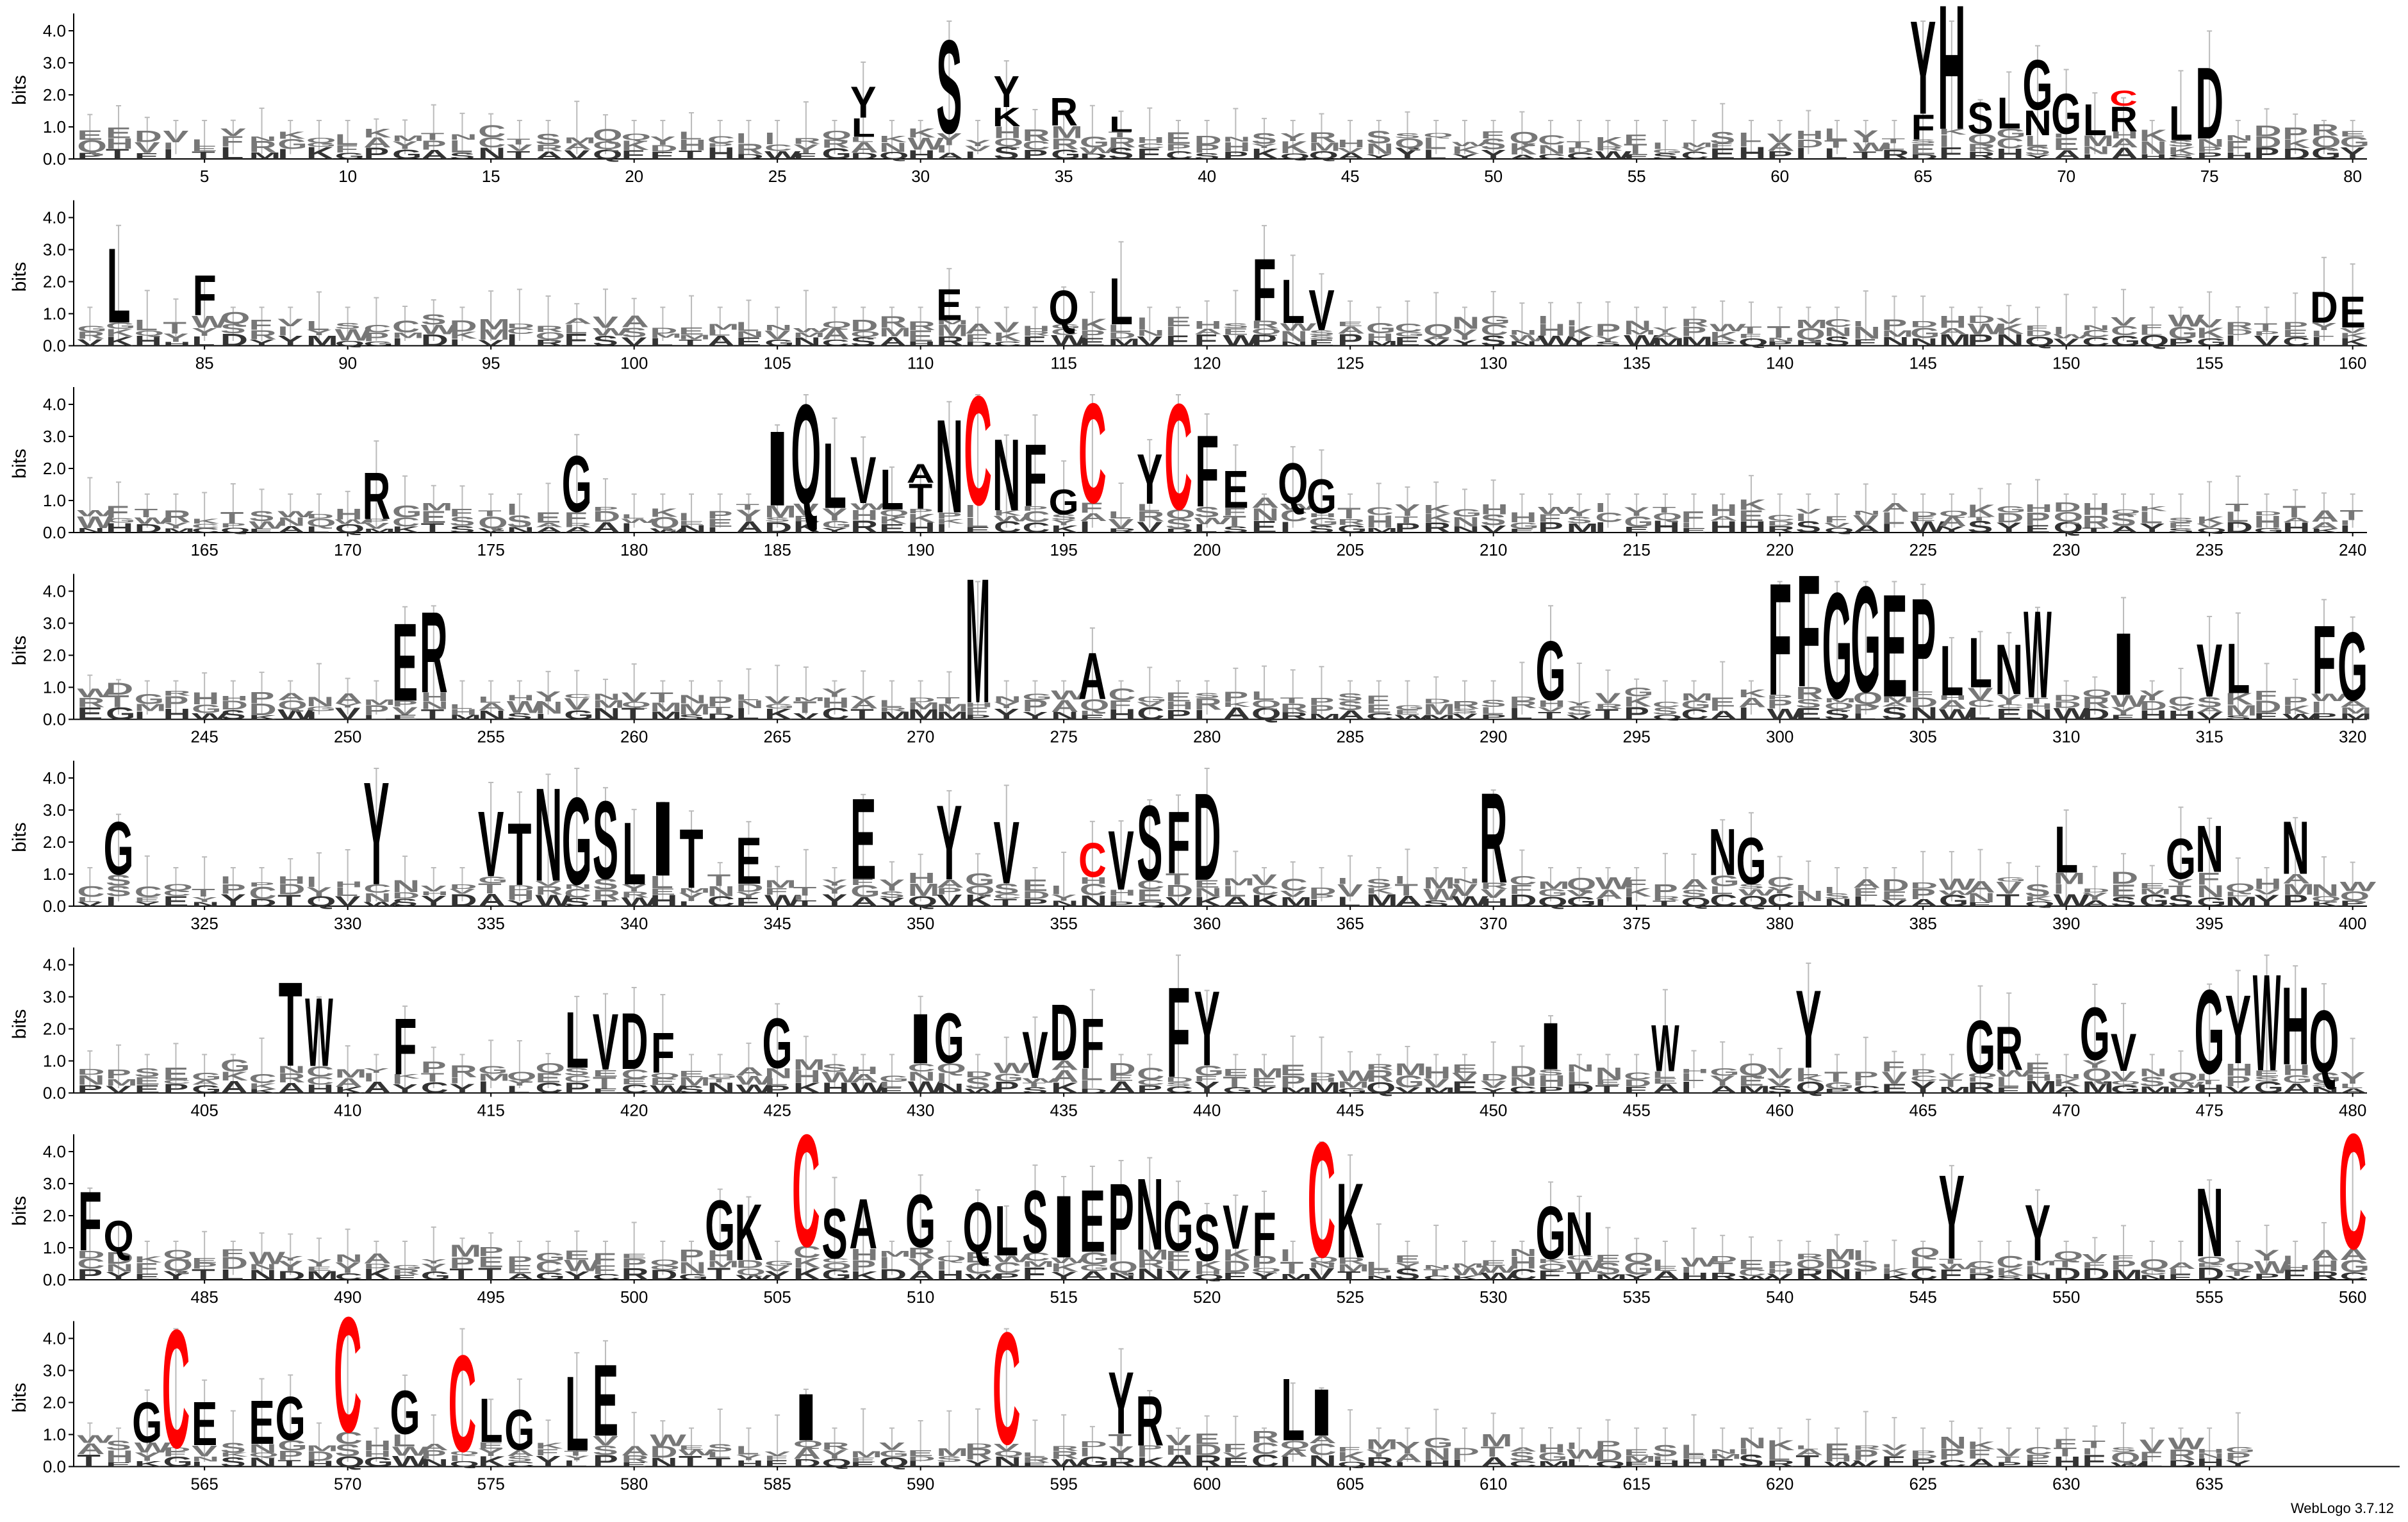 The image size is (2408, 1522). Describe the element at coordinates (1636, 1110) in the screenshot. I see `x-tick-label: 455` at that location.